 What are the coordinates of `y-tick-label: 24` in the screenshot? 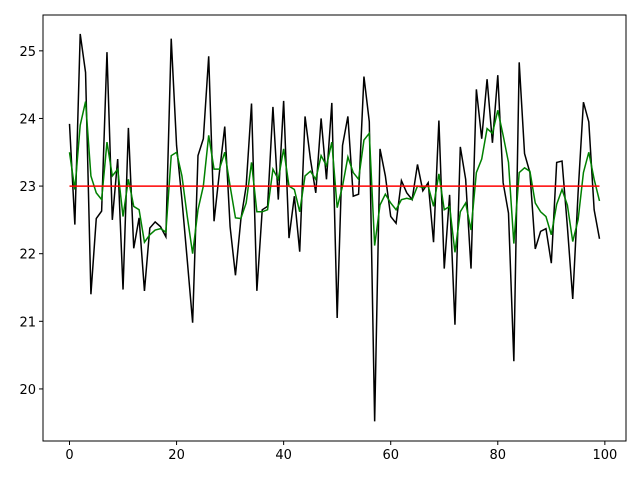 It's located at (27, 119).